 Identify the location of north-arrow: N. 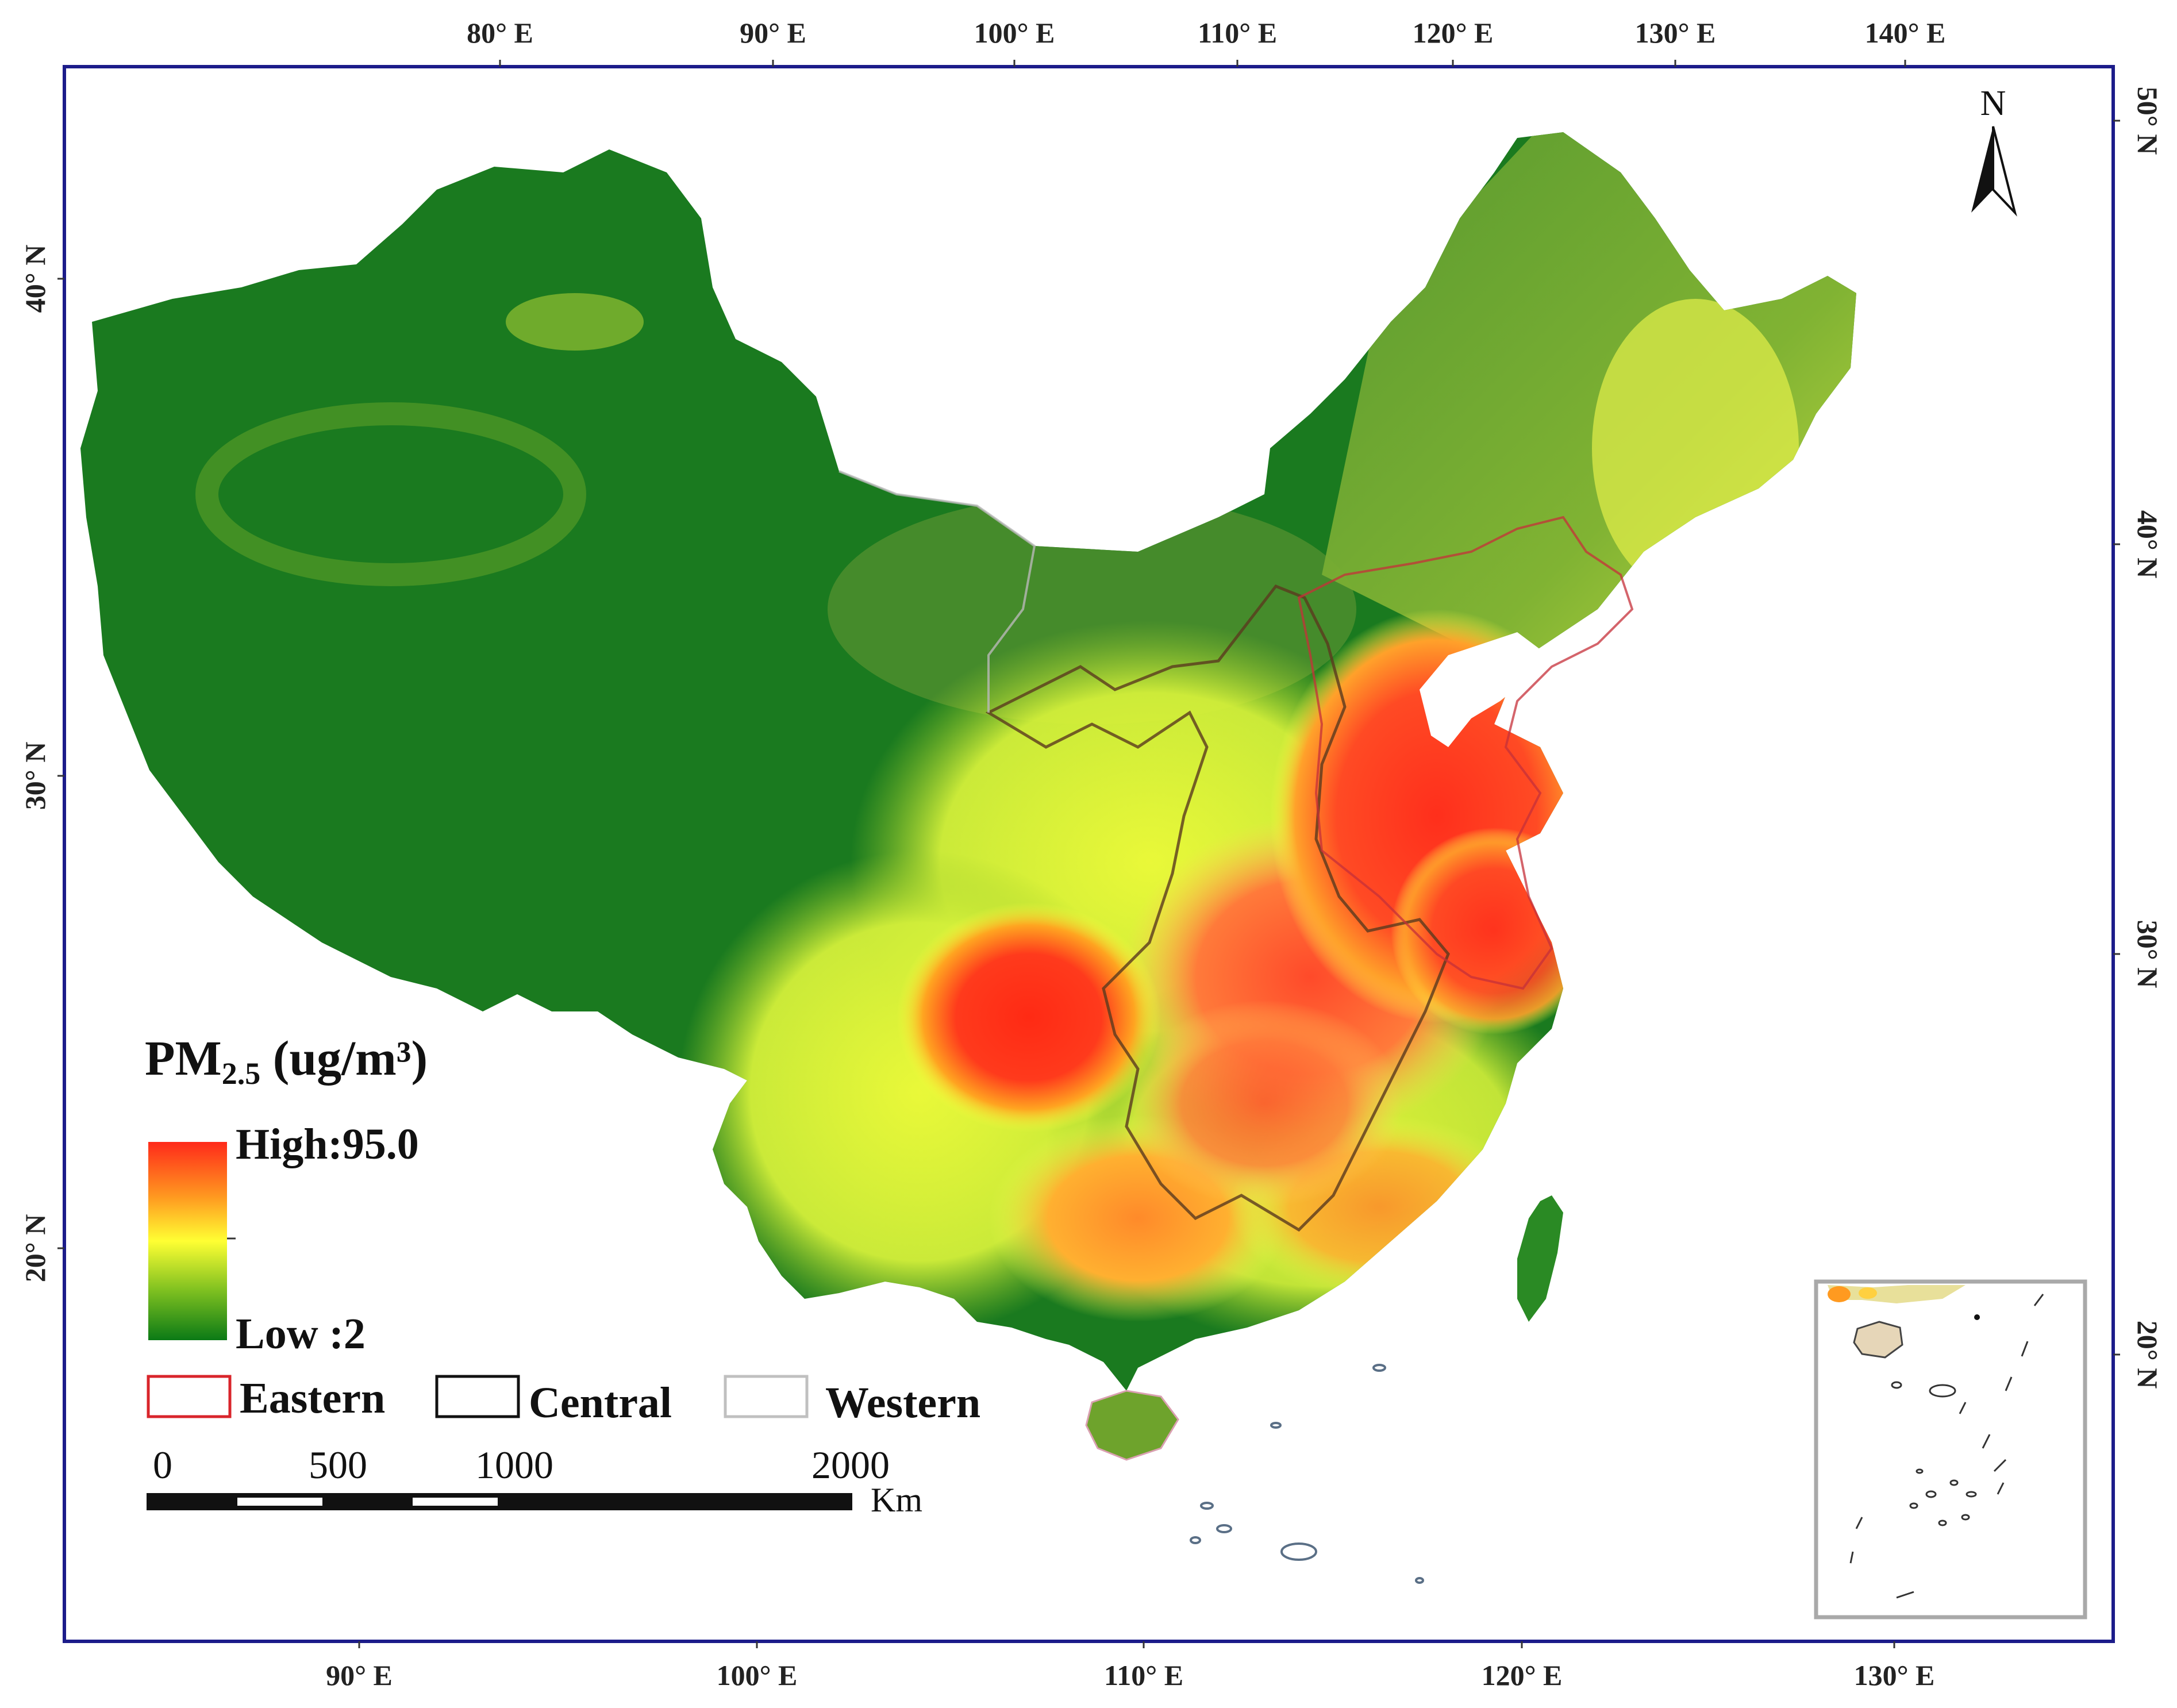
(1994, 150).